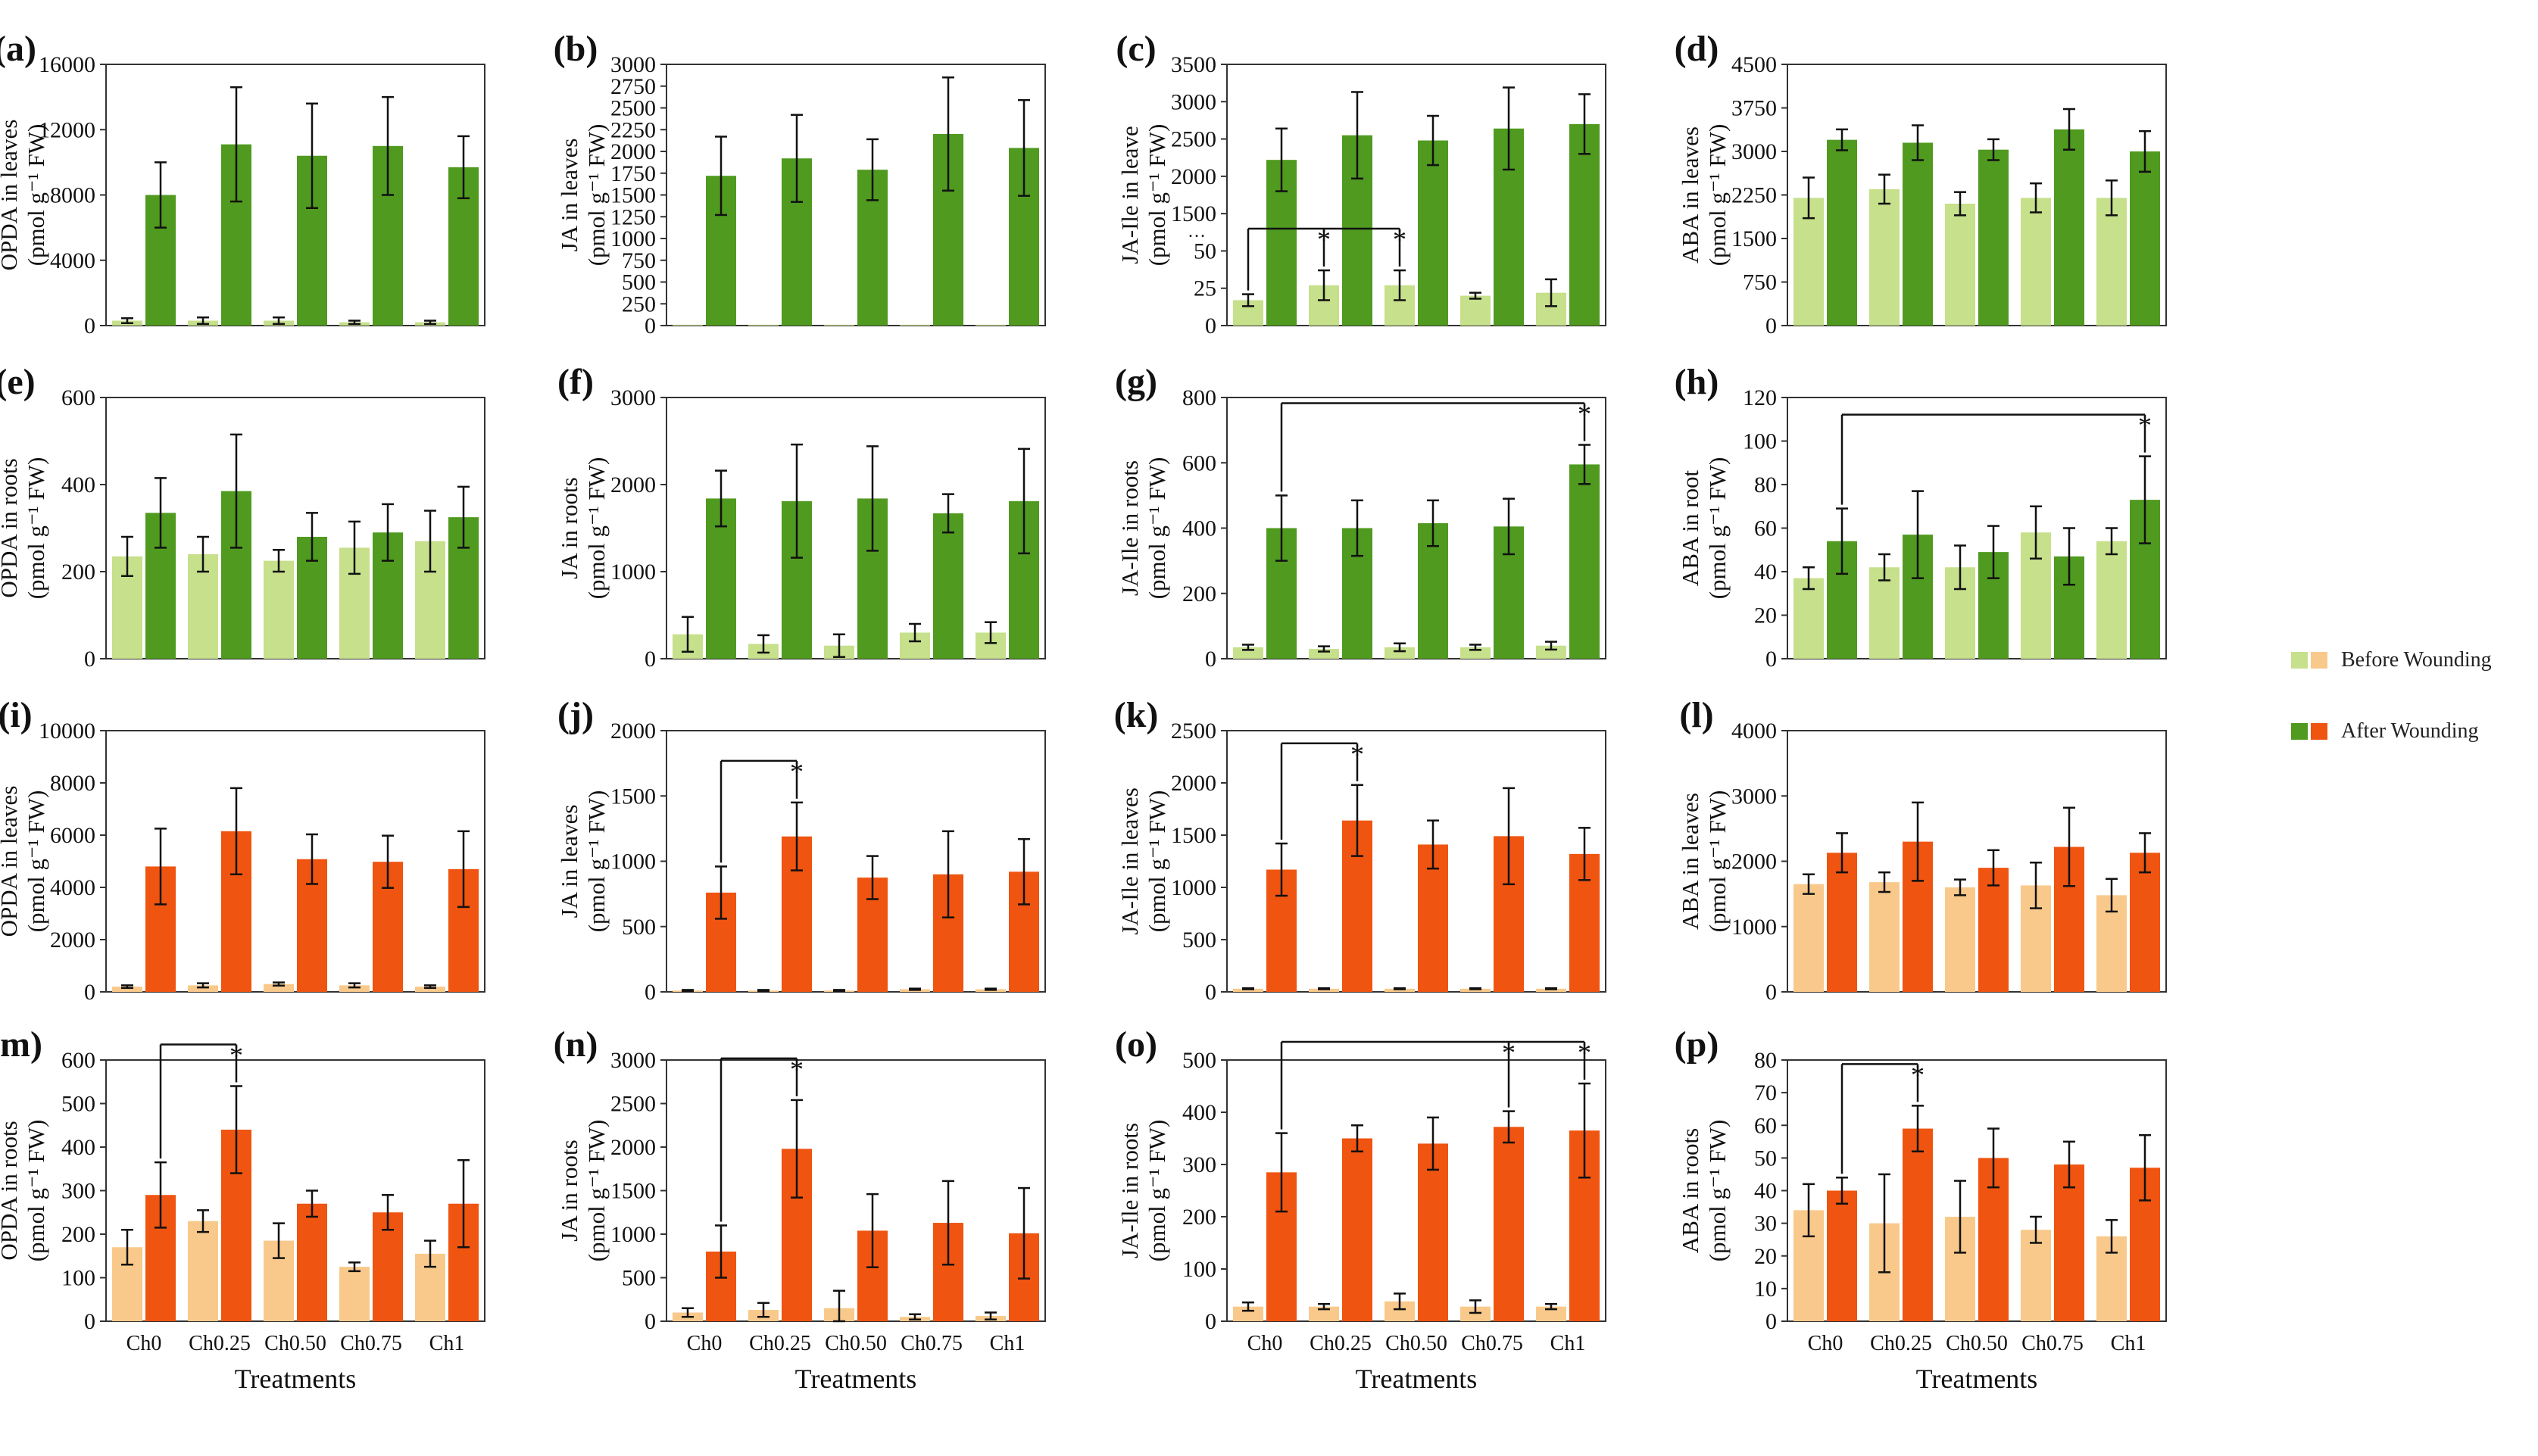 The image size is (2538, 1456). I want to click on plot-frame, so click(1416, 1190).